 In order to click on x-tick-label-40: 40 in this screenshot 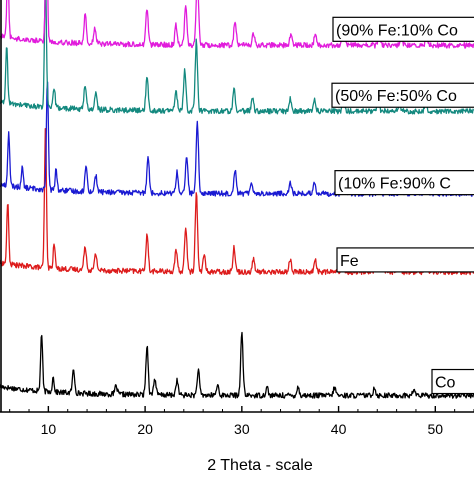, I will do `click(339, 429)`.